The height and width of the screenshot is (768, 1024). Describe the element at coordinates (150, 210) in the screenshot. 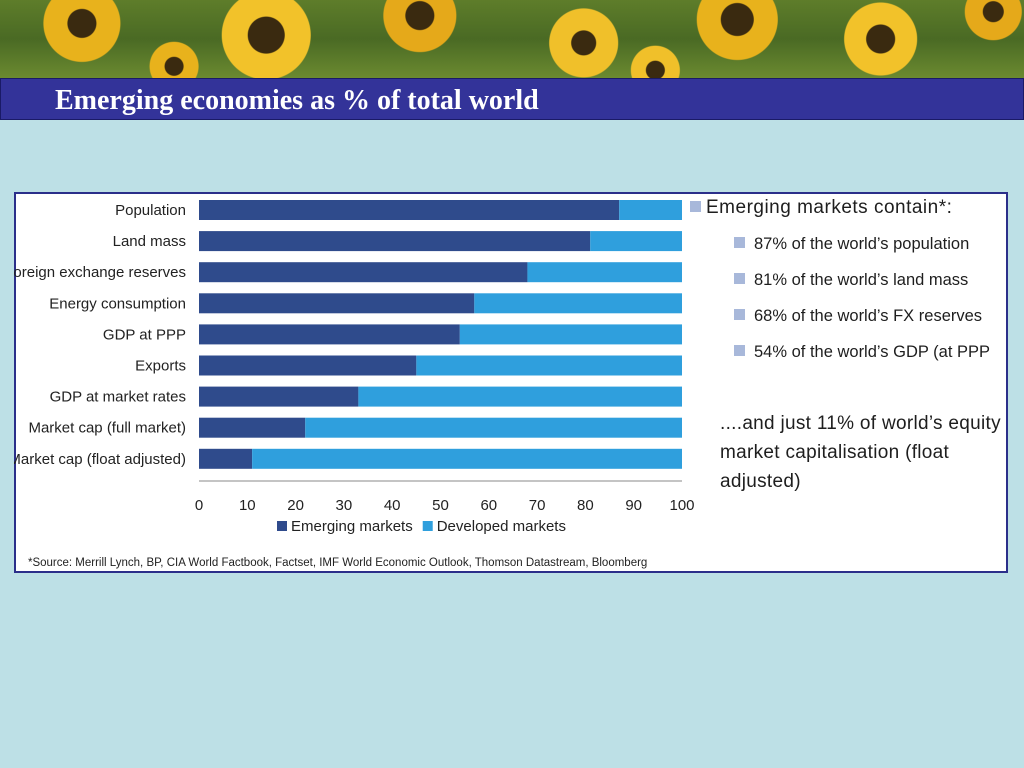

I see `category-label: Population` at that location.